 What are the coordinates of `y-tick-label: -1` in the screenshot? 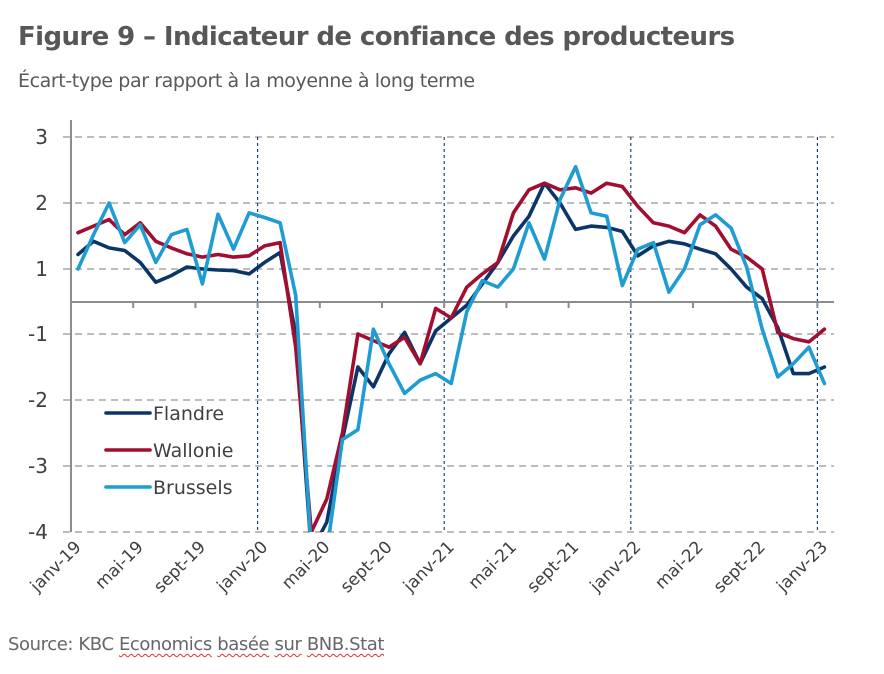 It's located at (38, 334).